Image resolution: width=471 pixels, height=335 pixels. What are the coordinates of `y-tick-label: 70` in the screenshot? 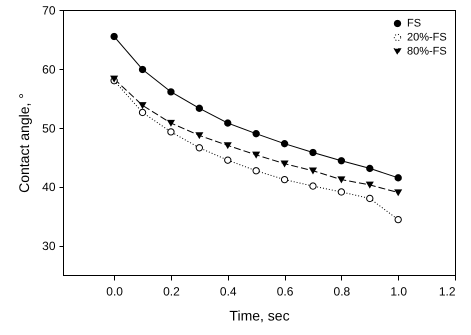 It's located at (49, 11).